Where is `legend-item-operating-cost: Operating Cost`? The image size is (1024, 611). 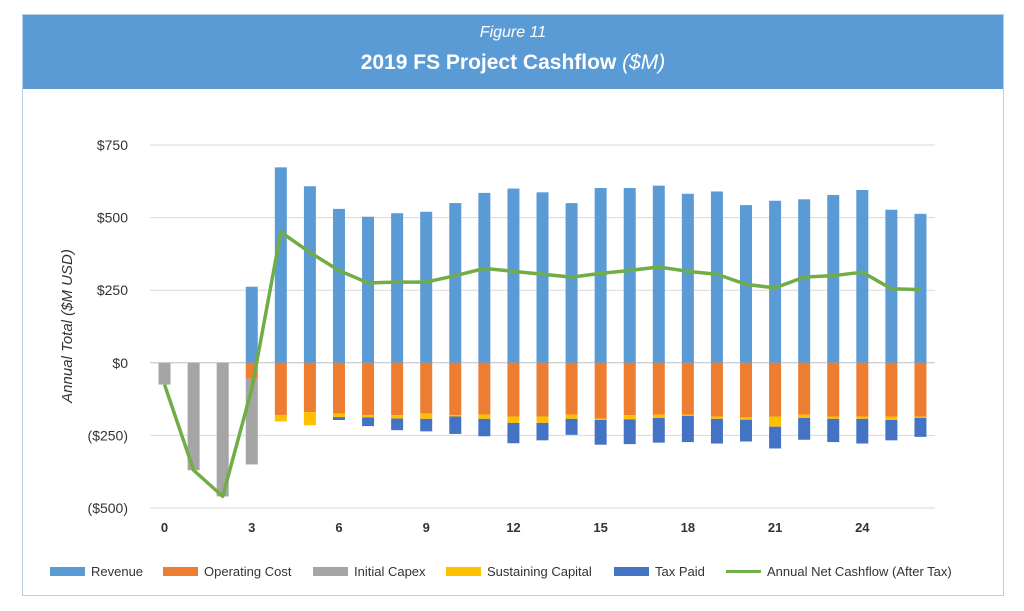
legend-item-operating-cost: Operating Cost is located at coordinates (227, 571).